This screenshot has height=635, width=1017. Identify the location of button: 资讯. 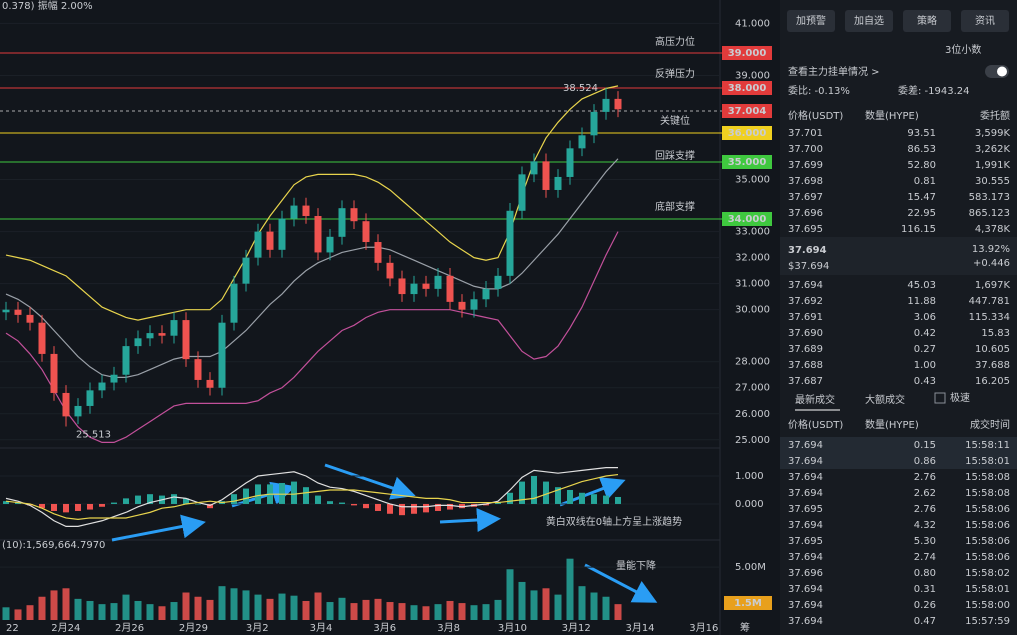
(985, 21).